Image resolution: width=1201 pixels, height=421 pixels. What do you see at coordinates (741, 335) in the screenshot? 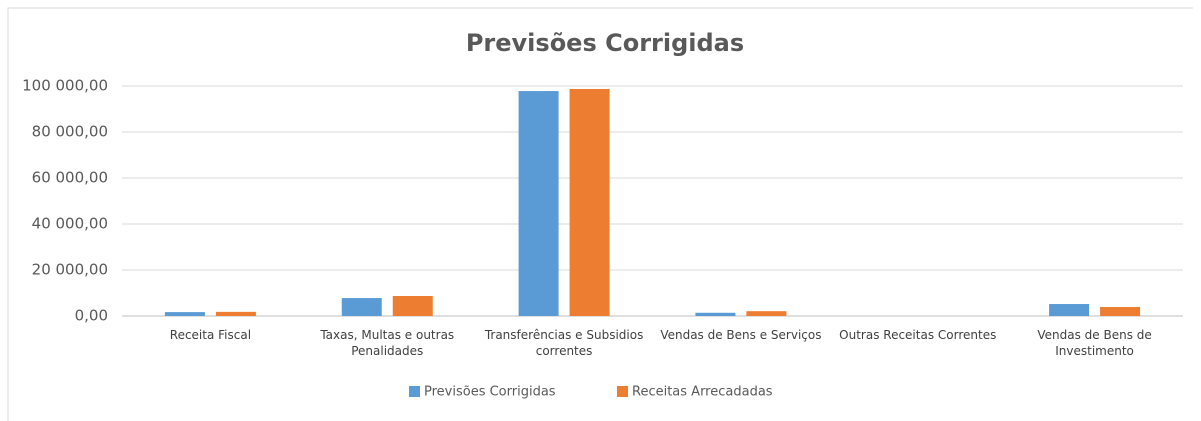
I see `x-tick-label: Vendas de Bens e Serviços` at bounding box center [741, 335].